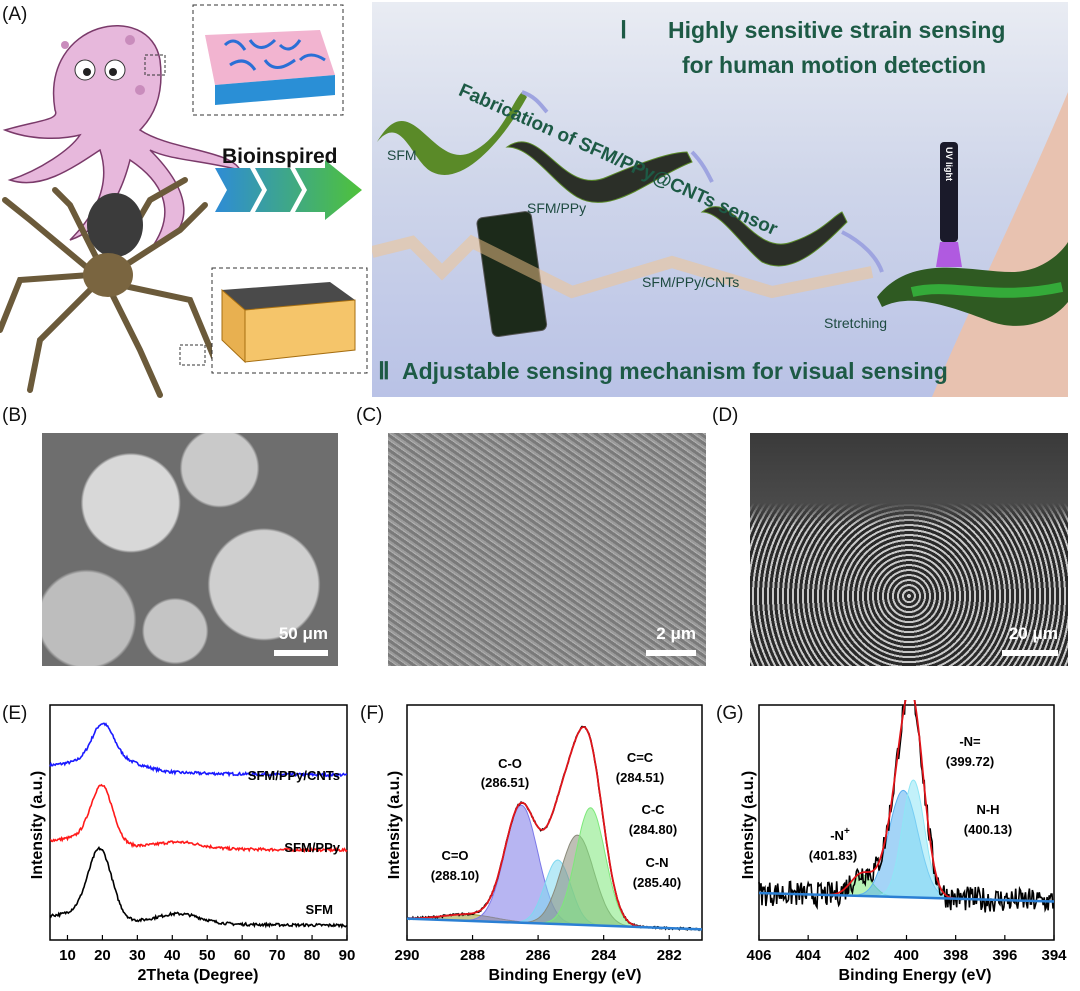 The image size is (1080, 991). Describe the element at coordinates (837, 835) in the screenshot. I see `peak-label-n-plus-base: -N` at that location.